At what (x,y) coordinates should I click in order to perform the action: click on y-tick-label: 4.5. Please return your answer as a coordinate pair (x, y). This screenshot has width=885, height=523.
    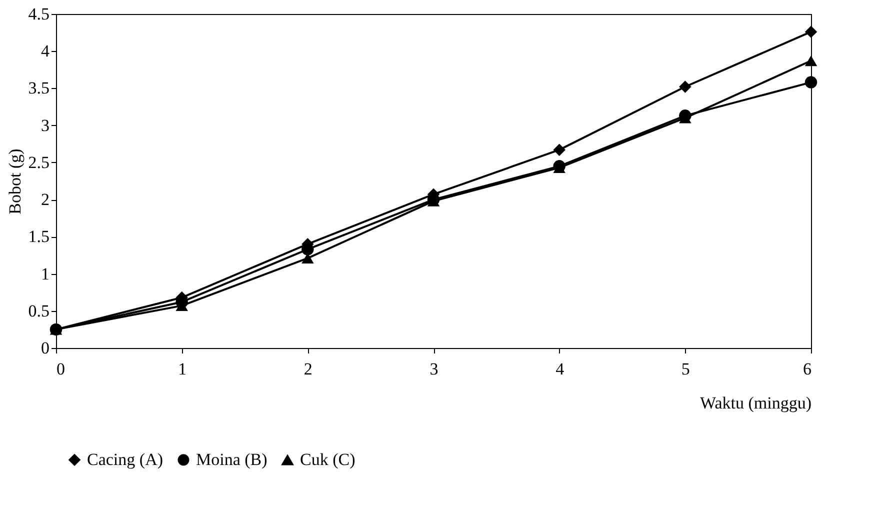
    Looking at the image, I should click on (39, 14).